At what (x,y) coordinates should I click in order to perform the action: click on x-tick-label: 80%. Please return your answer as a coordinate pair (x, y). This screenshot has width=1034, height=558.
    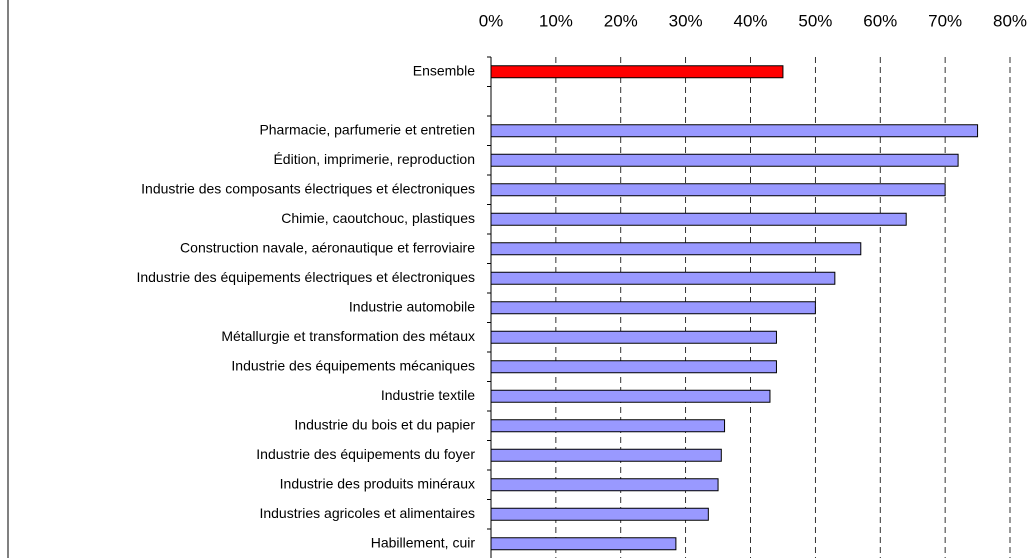
    Looking at the image, I should click on (1010, 20).